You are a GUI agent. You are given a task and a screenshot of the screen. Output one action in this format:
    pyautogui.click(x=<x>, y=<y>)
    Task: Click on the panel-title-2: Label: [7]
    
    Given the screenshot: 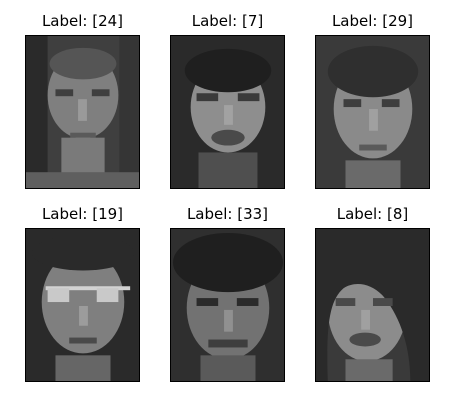 What is the action you would take?
    pyautogui.click(x=227, y=21)
    